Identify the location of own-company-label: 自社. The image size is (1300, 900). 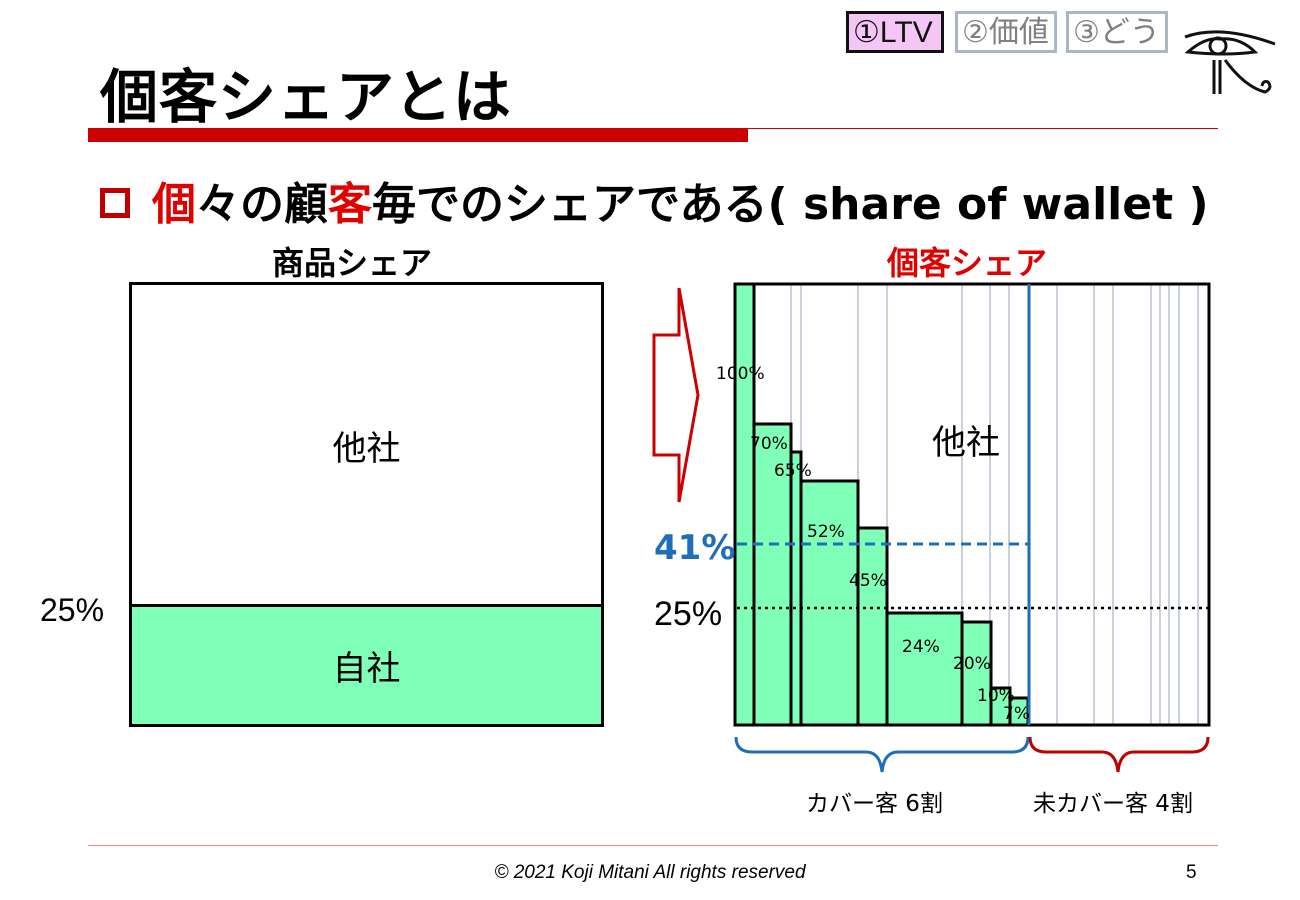
(366, 669).